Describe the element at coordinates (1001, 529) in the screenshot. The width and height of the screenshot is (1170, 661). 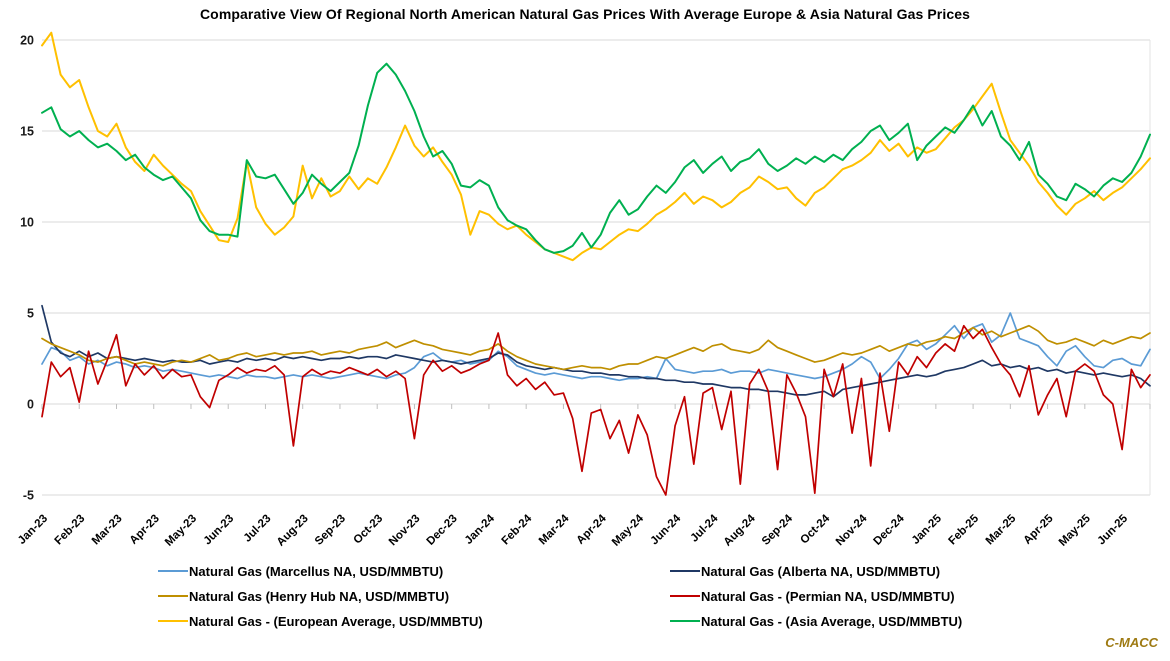
I see `x-axis-label: Mar-25` at that location.